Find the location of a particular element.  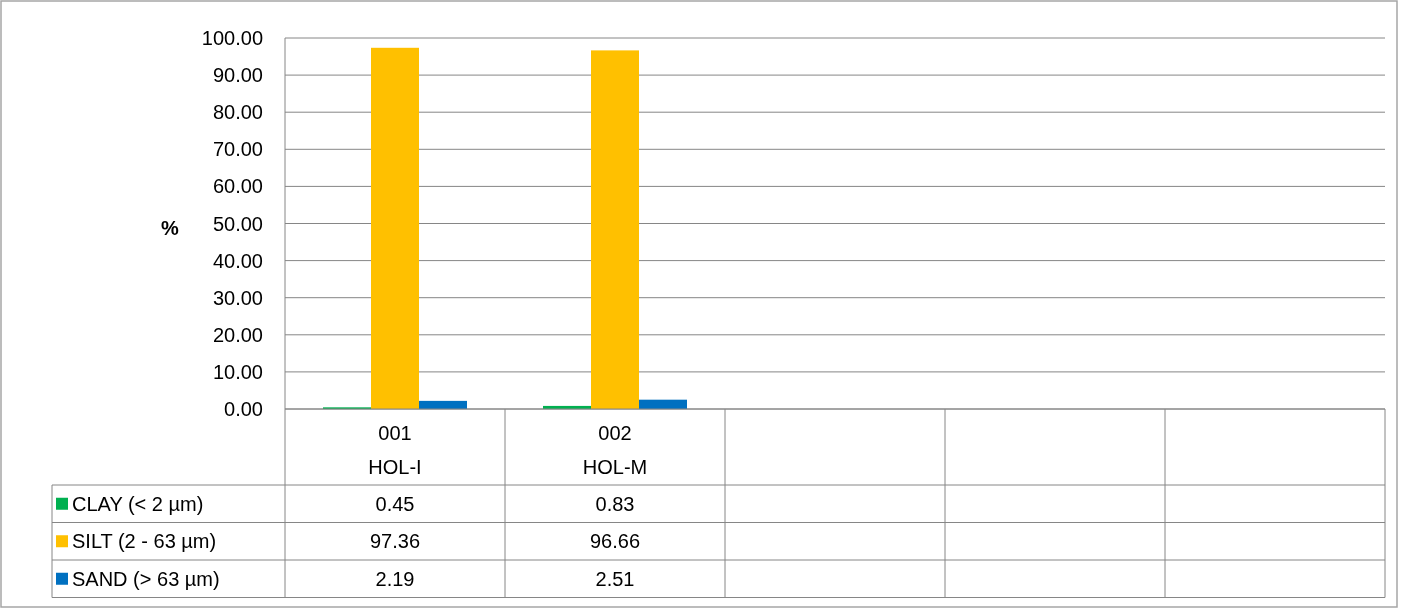

data-label: 2.51 is located at coordinates (615, 578).